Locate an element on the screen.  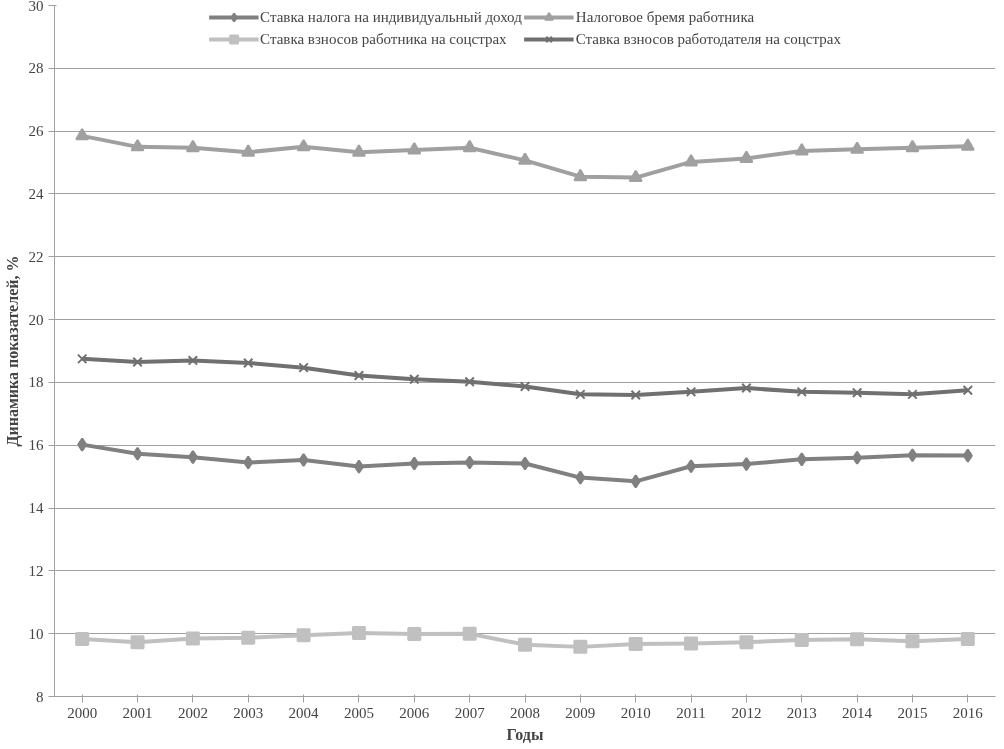
y-tick-label: 24 is located at coordinates (36, 193).